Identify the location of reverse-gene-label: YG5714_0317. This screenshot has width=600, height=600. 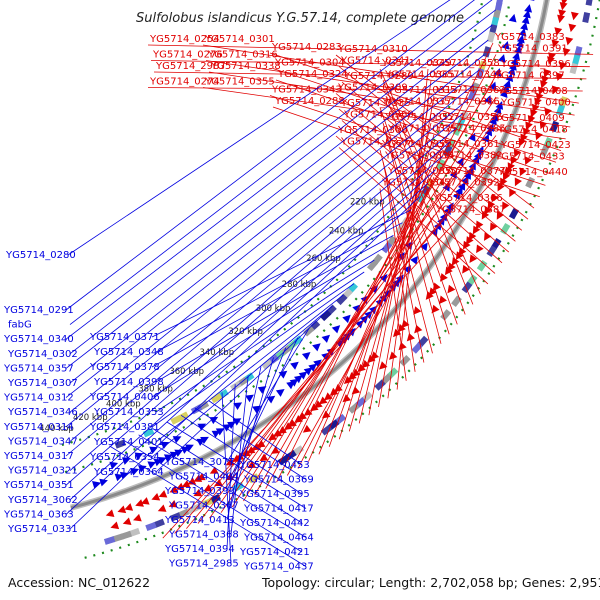
(38, 456).